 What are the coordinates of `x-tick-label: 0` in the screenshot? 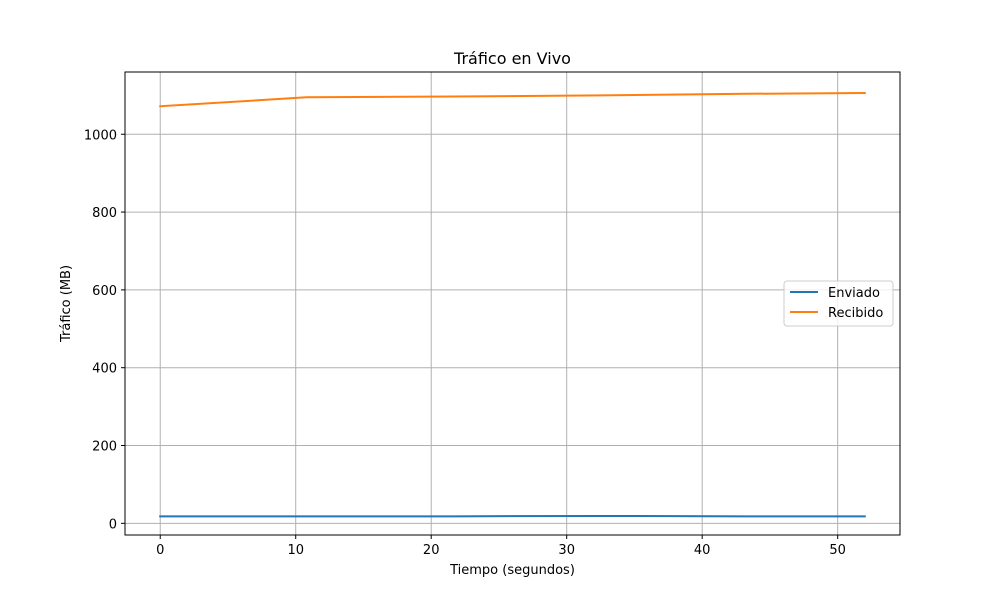 It's located at (160, 550).